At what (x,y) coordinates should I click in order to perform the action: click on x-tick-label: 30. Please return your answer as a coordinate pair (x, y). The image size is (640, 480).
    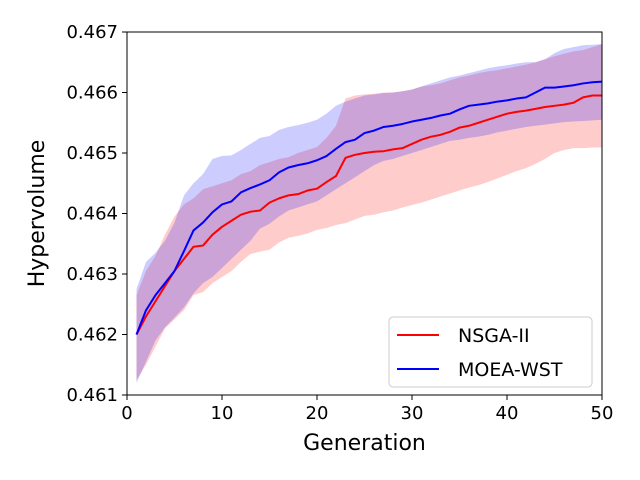
    Looking at the image, I should click on (412, 413).